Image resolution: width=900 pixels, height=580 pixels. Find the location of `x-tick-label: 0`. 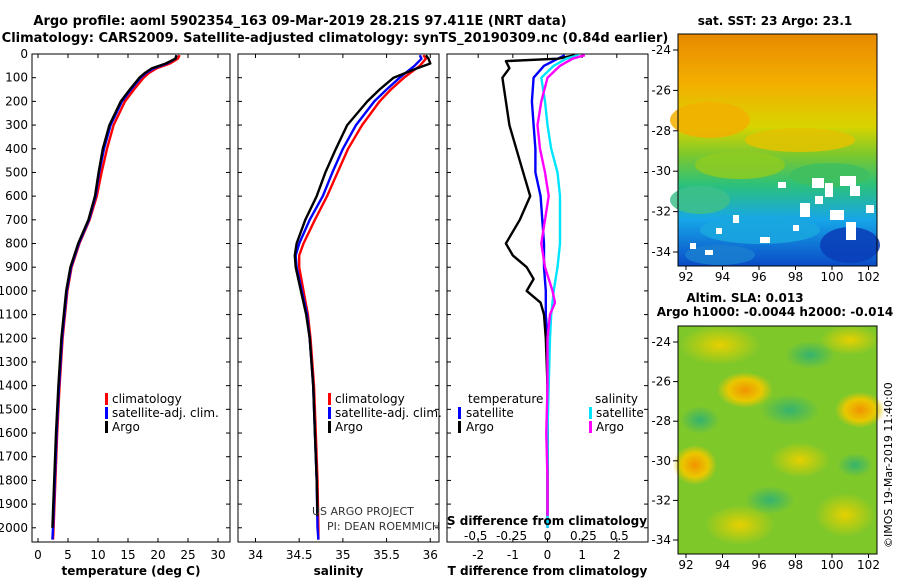

x-tick-label: 0 is located at coordinates (548, 555).